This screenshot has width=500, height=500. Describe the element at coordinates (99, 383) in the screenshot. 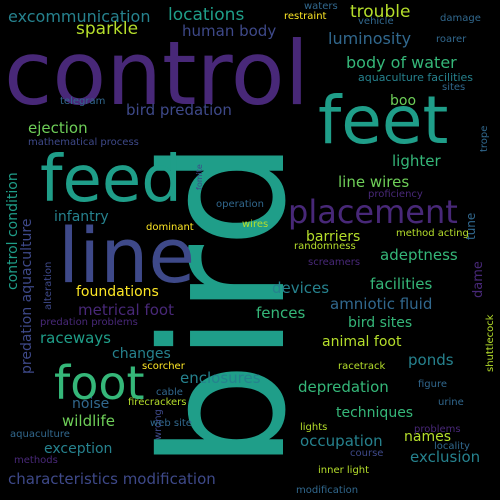

I see `word-foot: foot` at that location.